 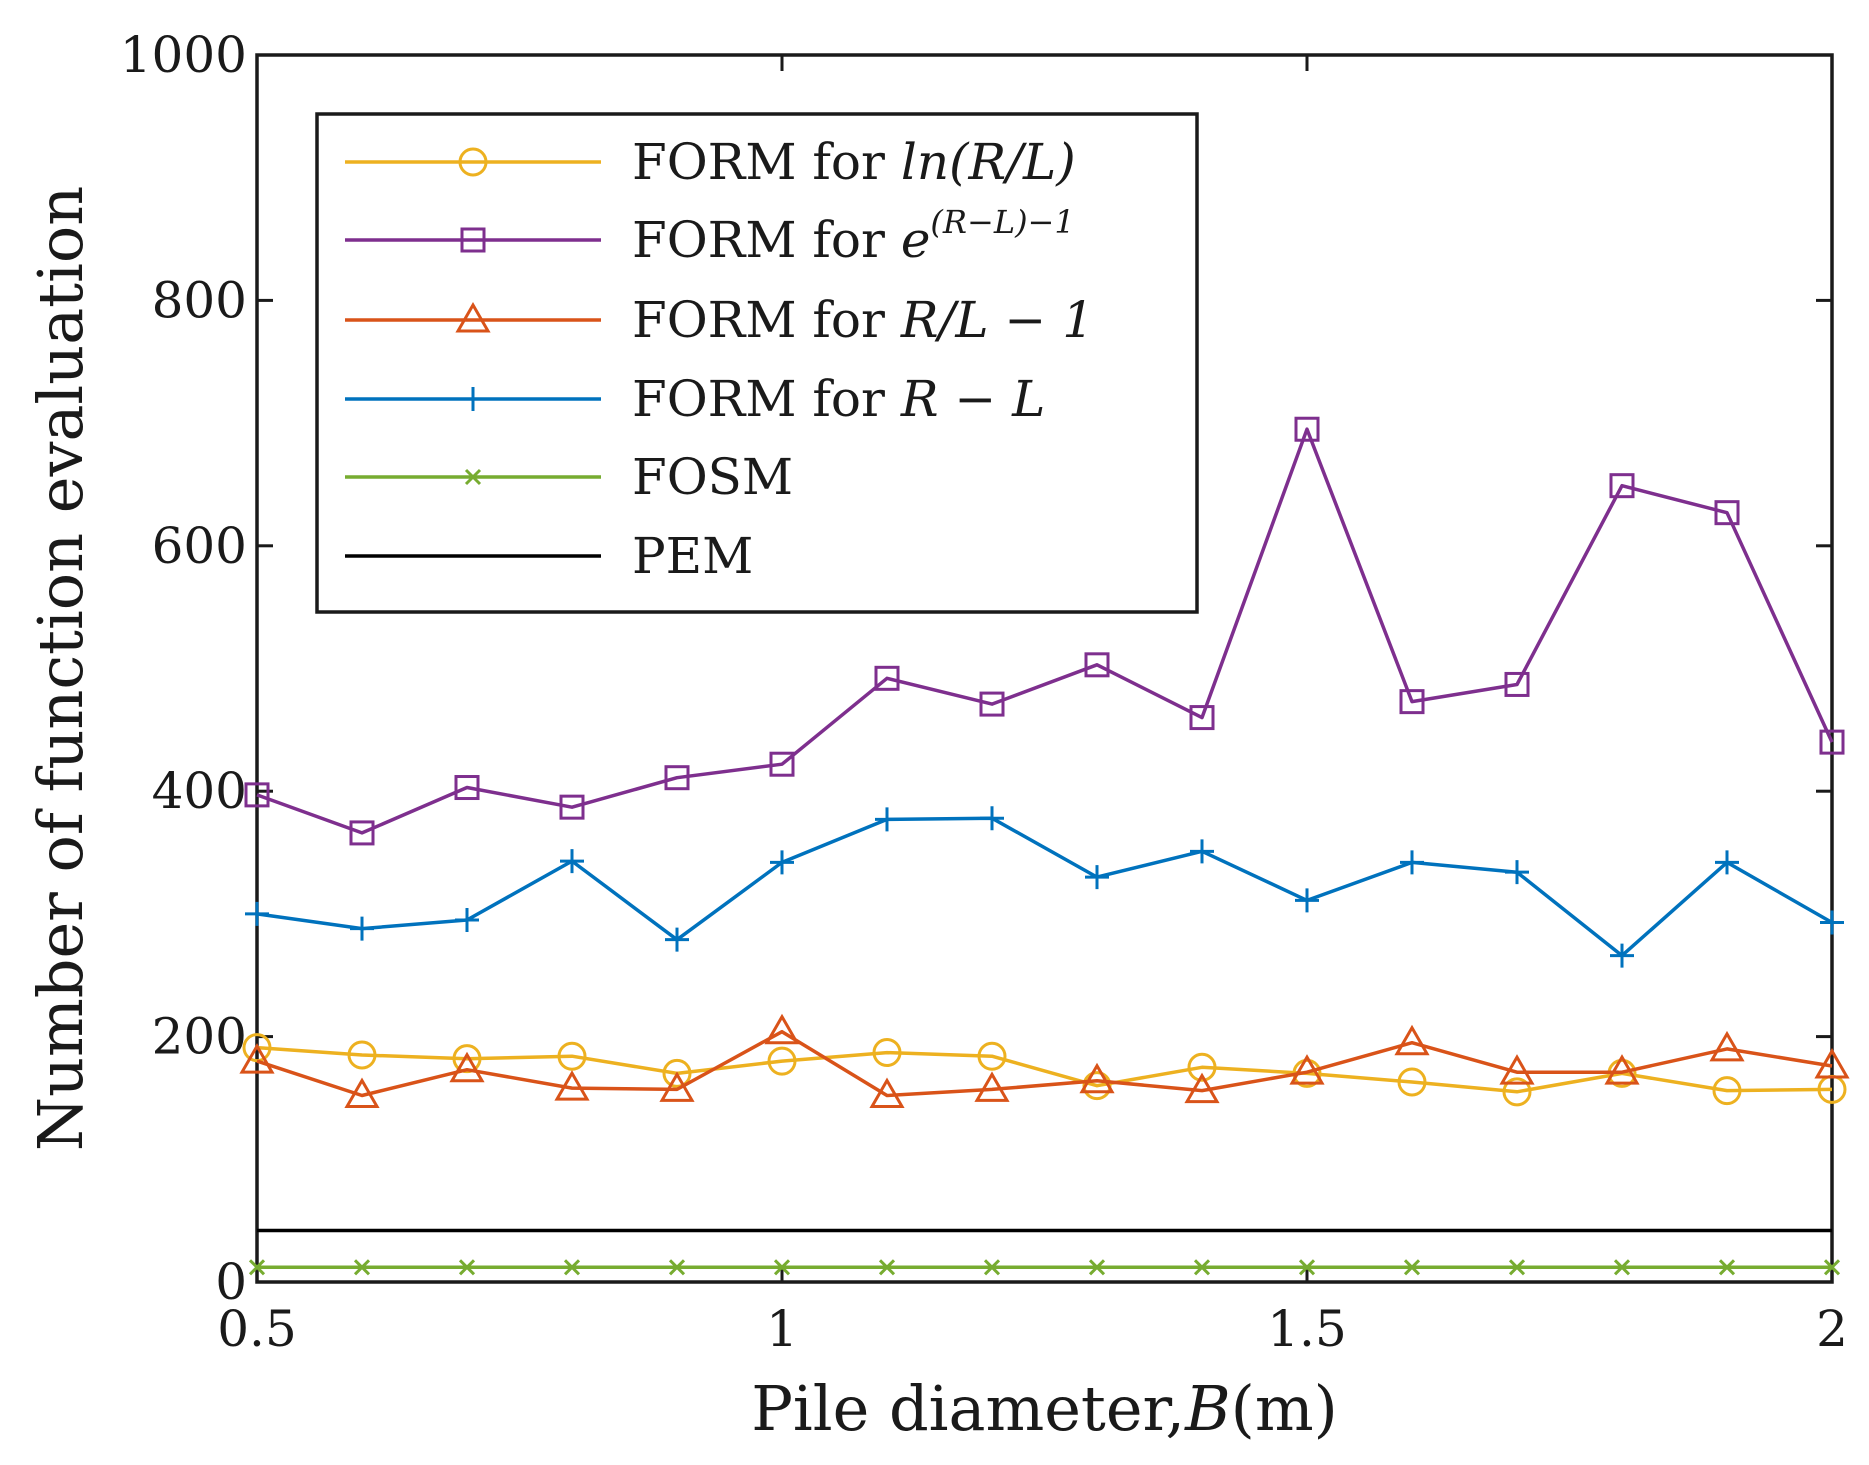 I want to click on x-tick-label: 1, so click(x=782, y=1329).